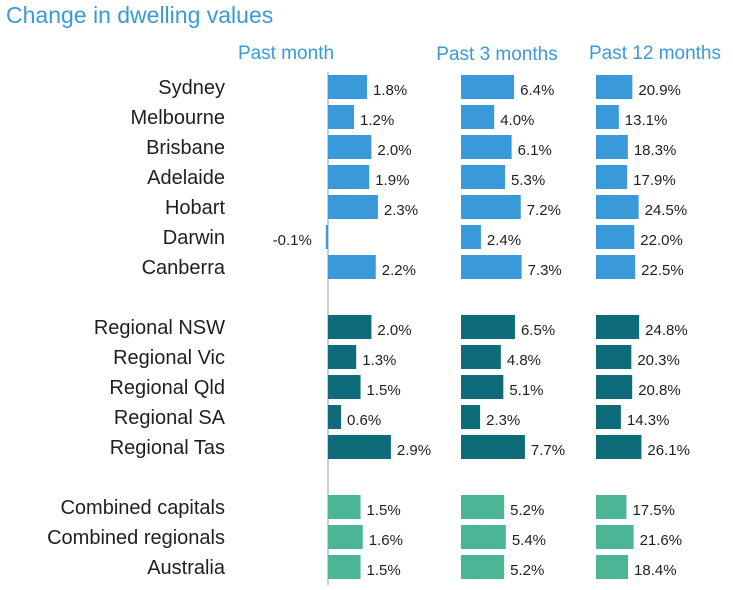  What do you see at coordinates (390, 90) in the screenshot?
I see `value-label-sydney-past-month: 1.8%` at bounding box center [390, 90].